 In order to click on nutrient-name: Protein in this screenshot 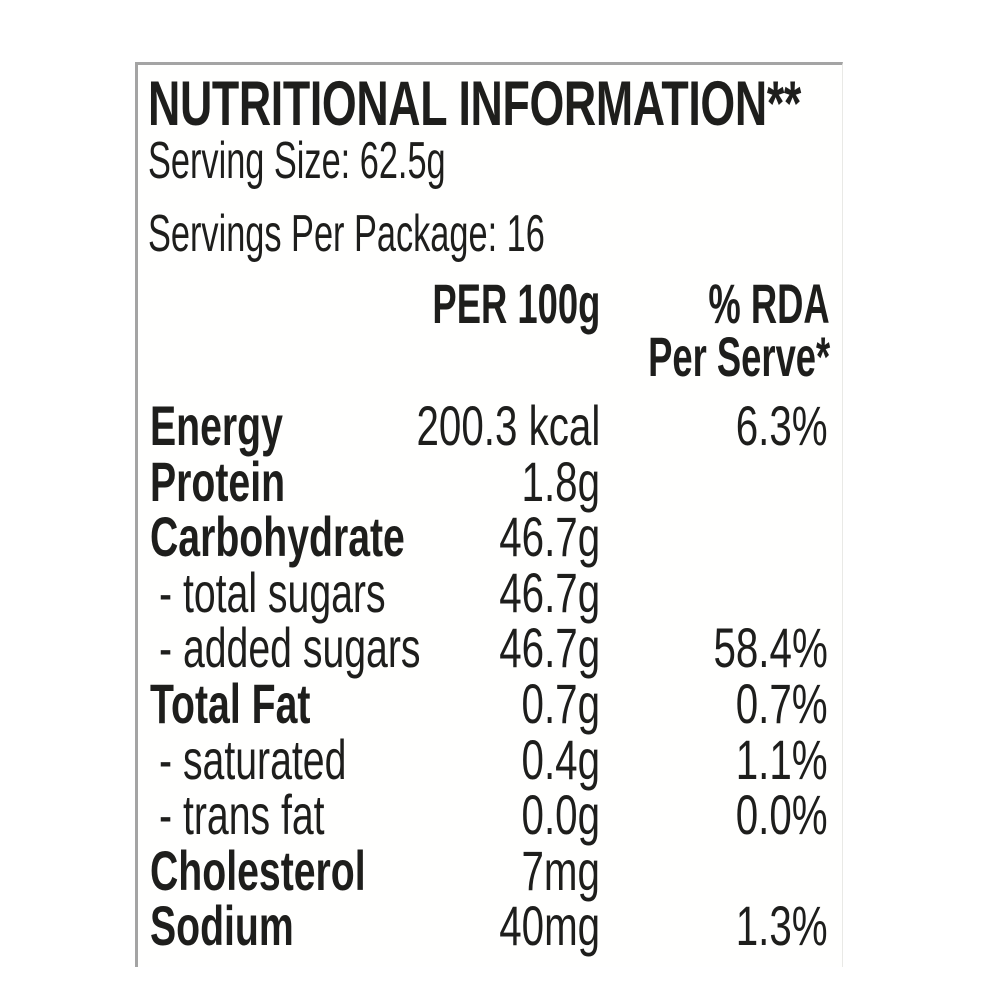, I will do `click(218, 481)`.